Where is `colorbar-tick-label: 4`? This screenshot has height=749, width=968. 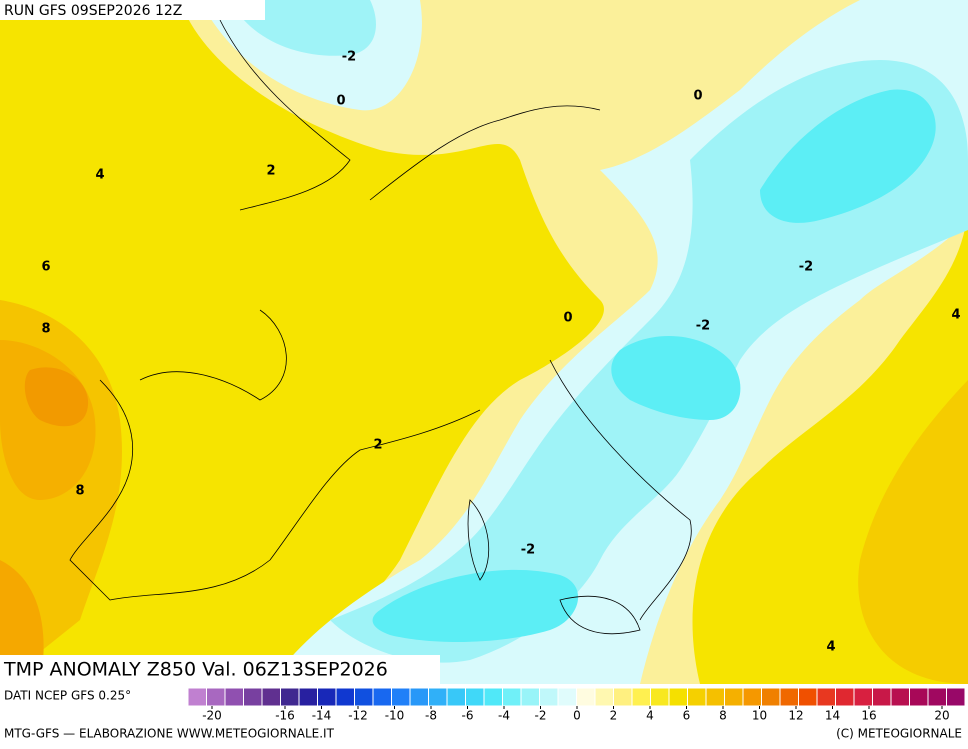 colorbar-tick-label: 4 is located at coordinates (650, 716).